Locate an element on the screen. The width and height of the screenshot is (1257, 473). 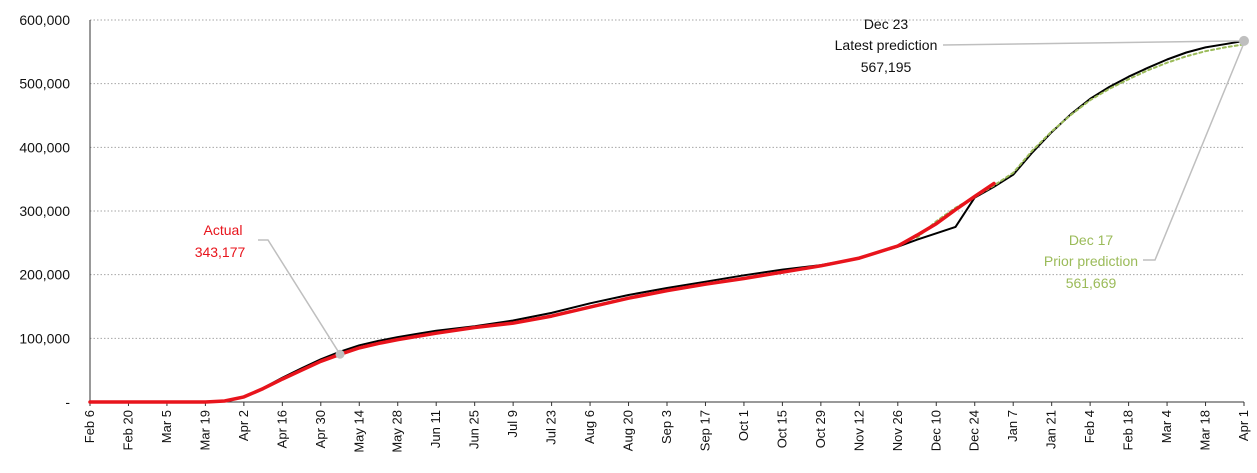
x-tick-label: Sep 17 is located at coordinates (704, 430).